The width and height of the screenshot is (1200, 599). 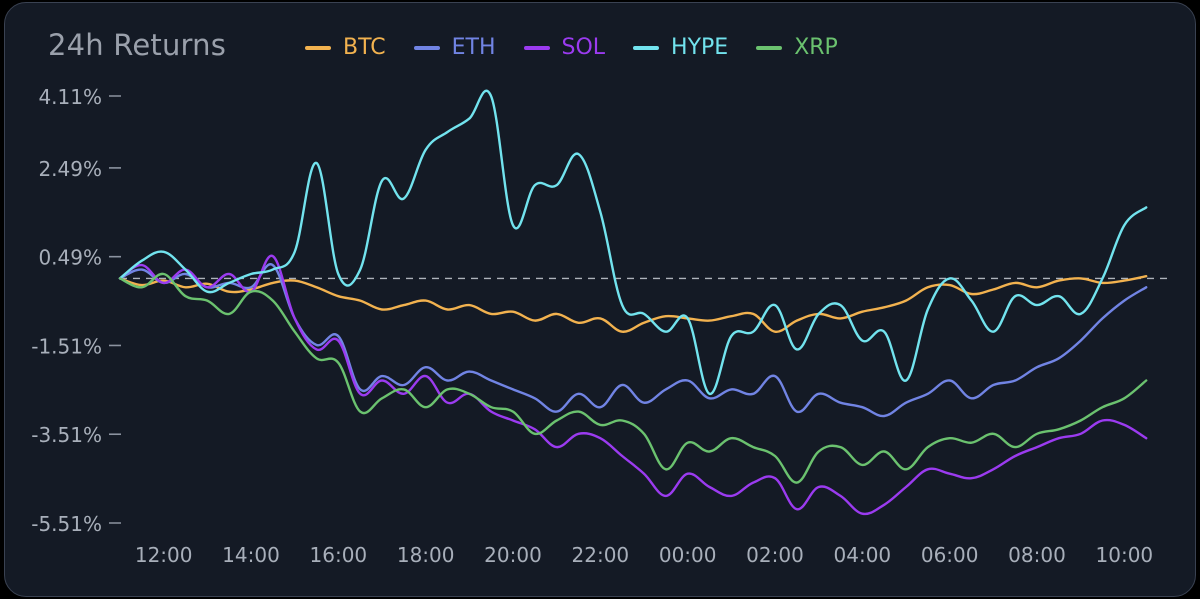 I want to click on x-tick-label: 10:00, so click(x=1125, y=555).